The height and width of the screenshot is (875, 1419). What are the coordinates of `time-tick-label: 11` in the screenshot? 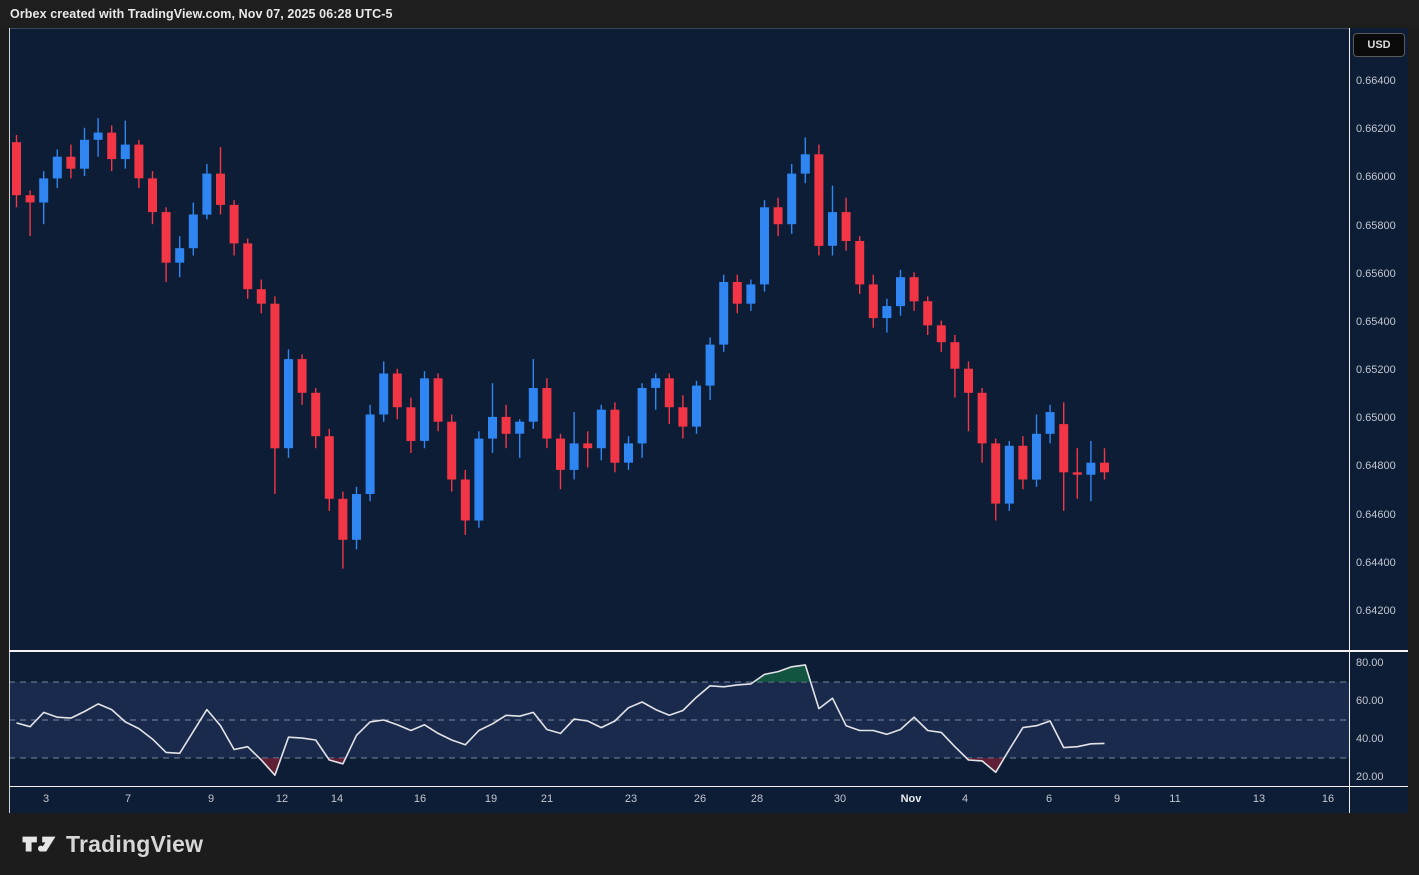 It's located at (1175, 799).